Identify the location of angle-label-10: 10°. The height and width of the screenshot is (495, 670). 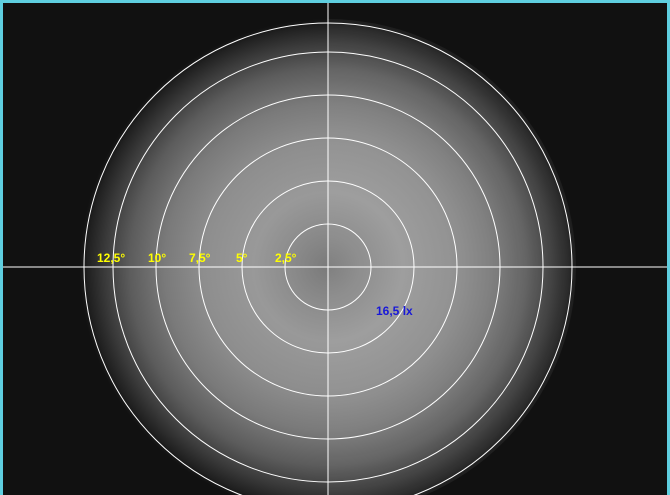
(157, 258).